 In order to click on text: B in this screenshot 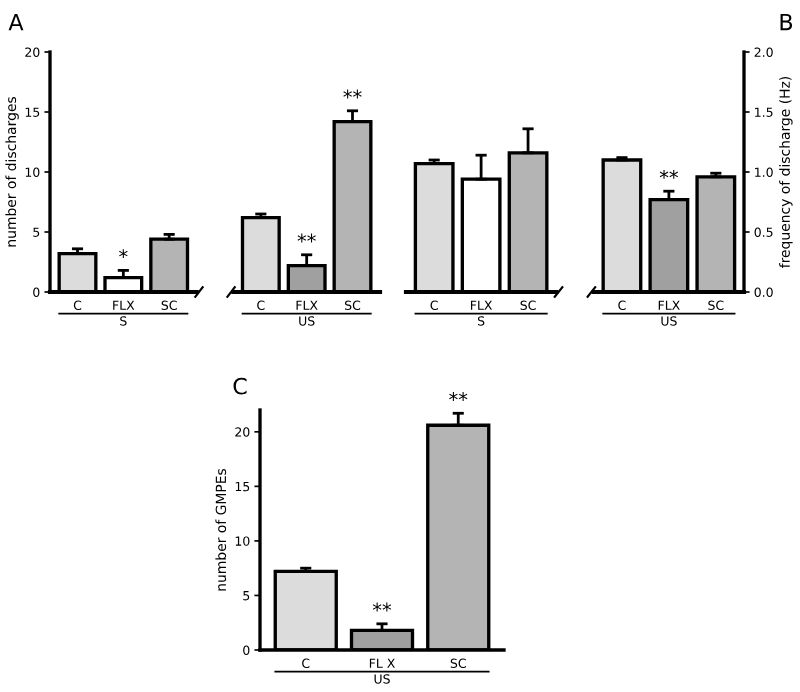, I will do `click(786, 22)`.